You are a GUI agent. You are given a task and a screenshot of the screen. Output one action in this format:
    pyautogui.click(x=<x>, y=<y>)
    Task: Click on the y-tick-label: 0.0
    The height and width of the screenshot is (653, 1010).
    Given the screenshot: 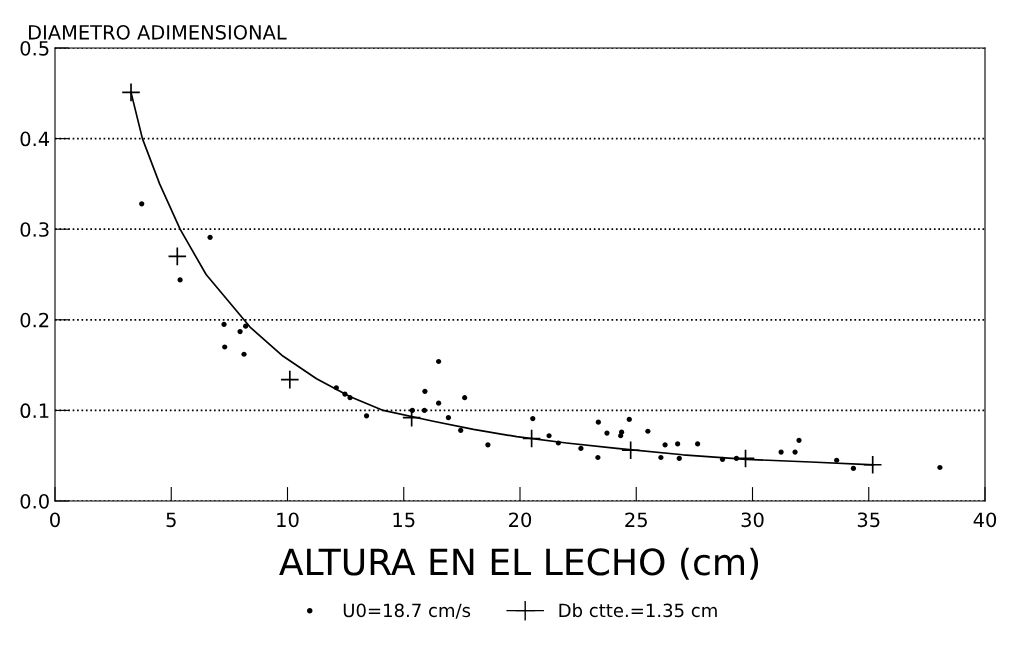 What is the action you would take?
    pyautogui.click(x=34, y=501)
    